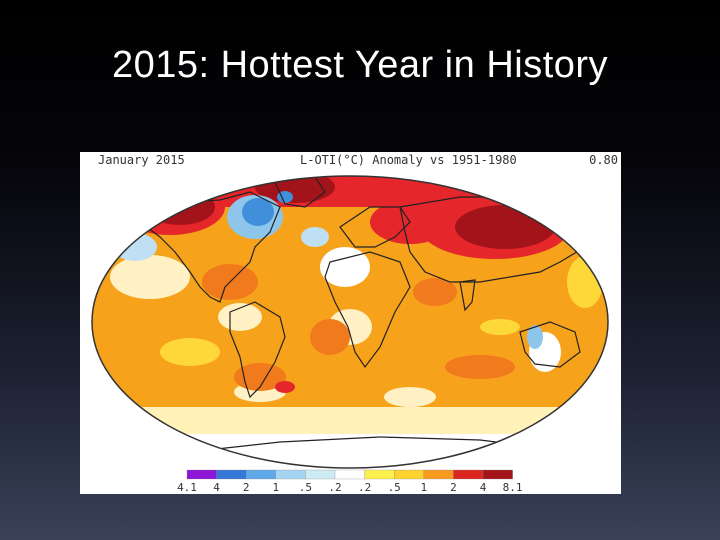 The height and width of the screenshot is (540, 720). I want to click on map-metric-label: L-OTI(°C) Anomaly vs 1951-1980, so click(408, 160).